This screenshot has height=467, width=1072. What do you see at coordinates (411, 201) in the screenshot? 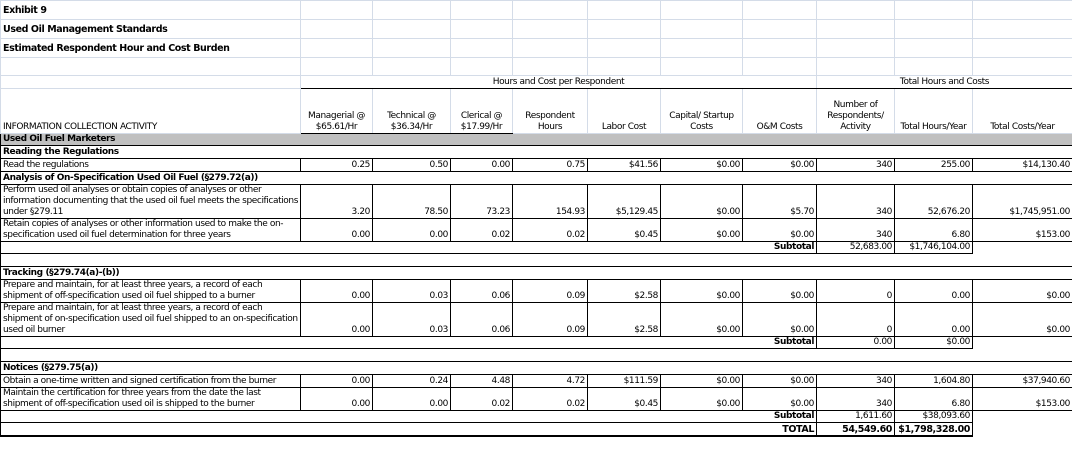
I see `technical-cell: 78.50` at bounding box center [411, 201].